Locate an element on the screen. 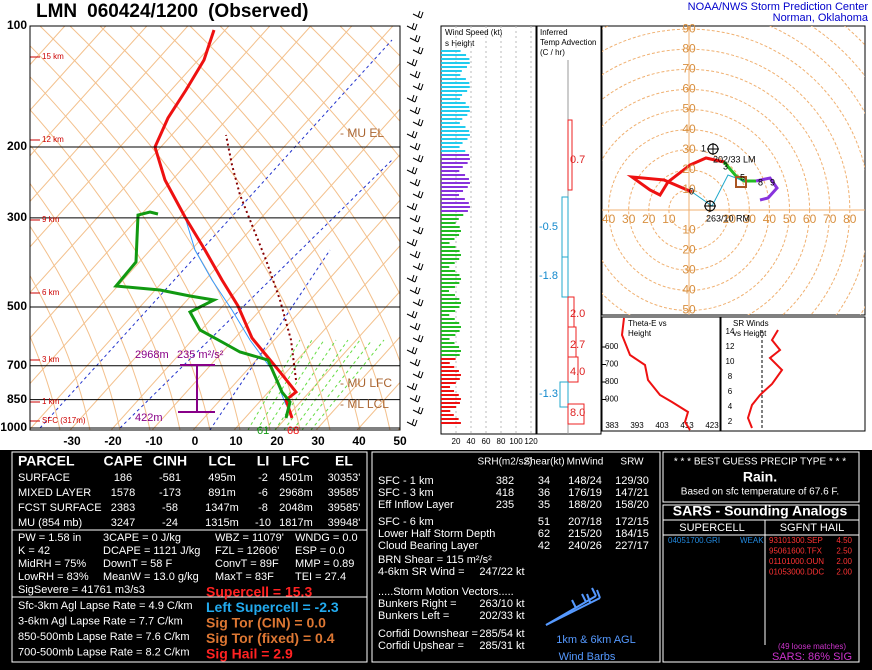  advection-value: 2.7 is located at coordinates (577, 345).